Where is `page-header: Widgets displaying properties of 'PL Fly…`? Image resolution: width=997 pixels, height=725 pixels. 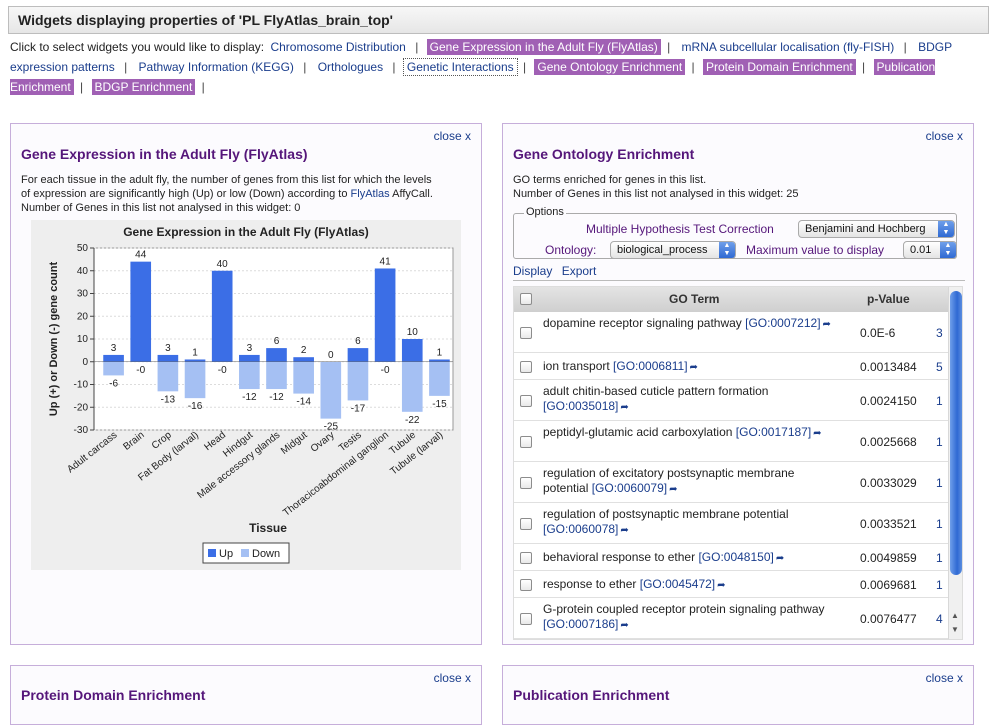
page-header: Widgets displaying properties of 'PL Fly… is located at coordinates (498, 20).